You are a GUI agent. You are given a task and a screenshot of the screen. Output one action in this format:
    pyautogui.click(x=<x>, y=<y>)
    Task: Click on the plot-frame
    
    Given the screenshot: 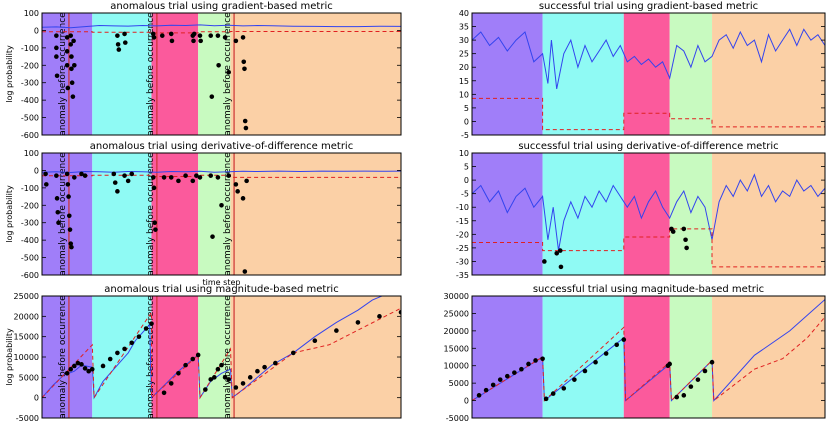 What is the action you would take?
    pyautogui.click(x=648, y=74)
    